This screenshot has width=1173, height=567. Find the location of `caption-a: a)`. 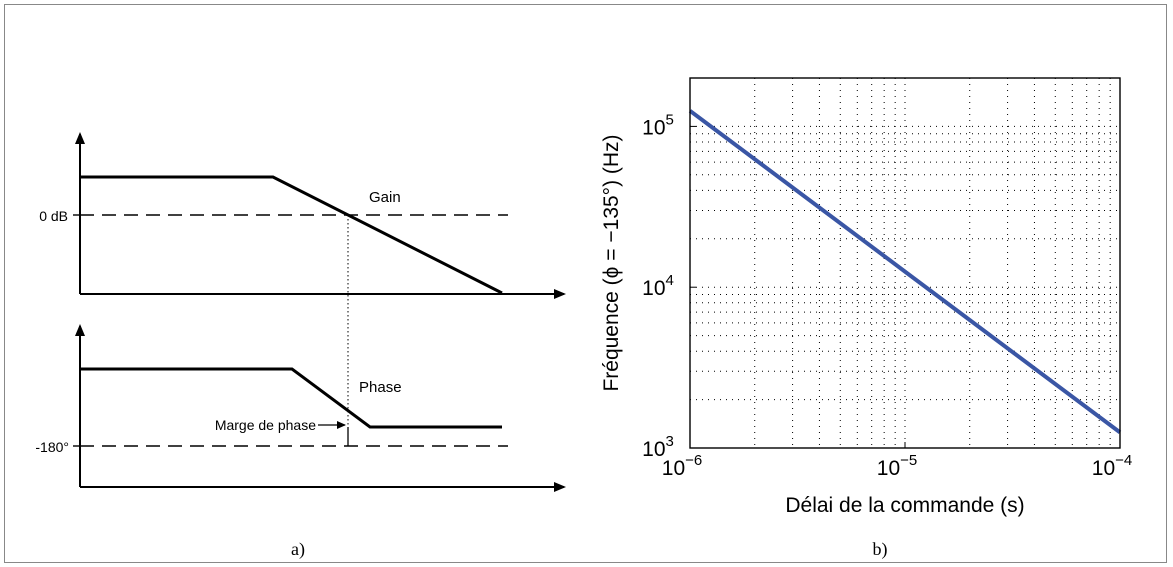

caption-a: a) is located at coordinates (298, 549).